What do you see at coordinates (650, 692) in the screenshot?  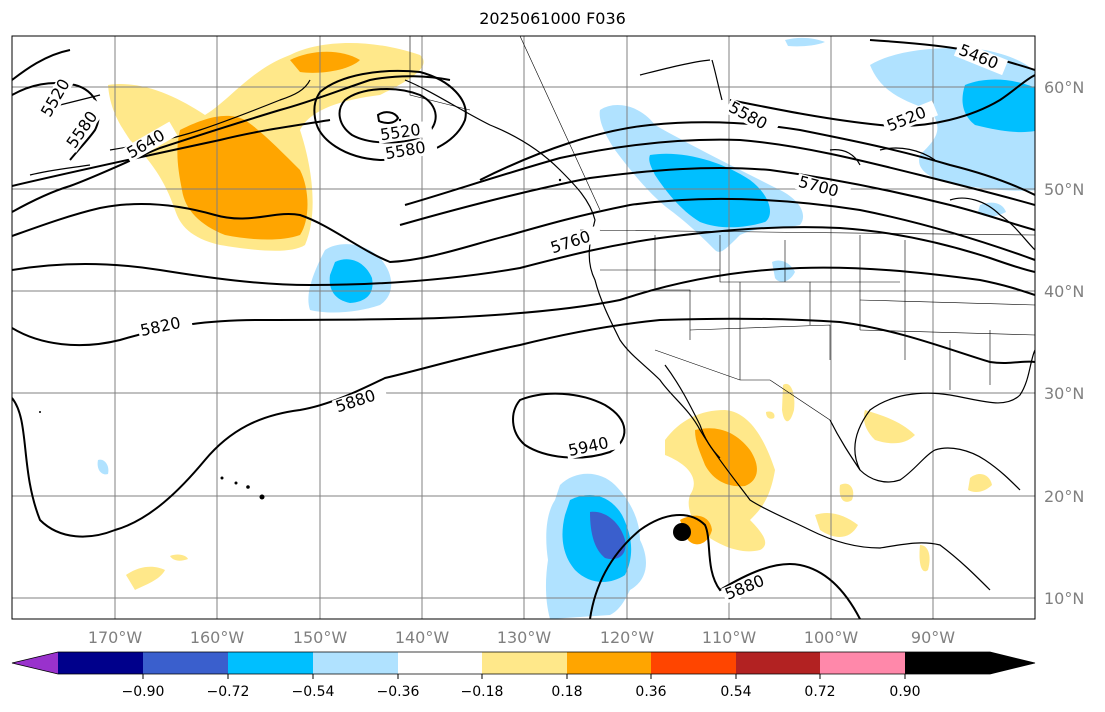 I see `colorbar-tick-label: 0.36` at bounding box center [650, 692].